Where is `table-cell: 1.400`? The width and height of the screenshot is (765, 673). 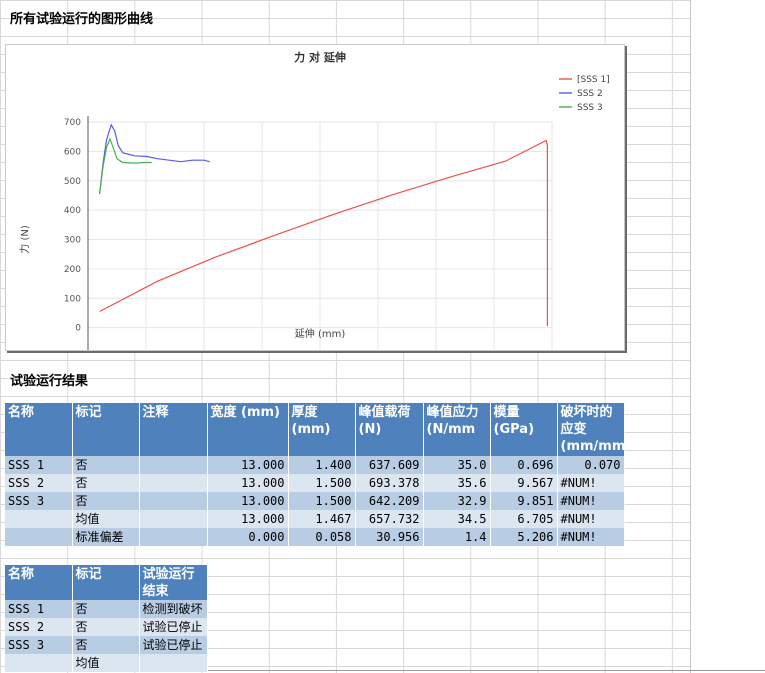
table-cell: 1.400 is located at coordinates (322, 465).